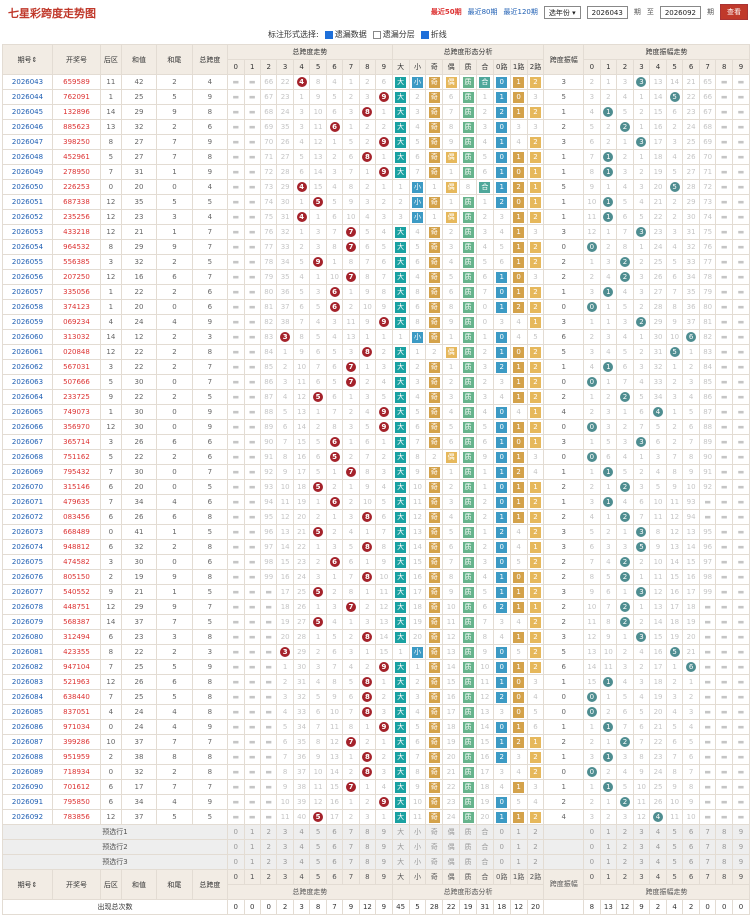  What do you see at coordinates (734, 12) in the screenshot?
I see `query-button: 查看` at bounding box center [734, 12].